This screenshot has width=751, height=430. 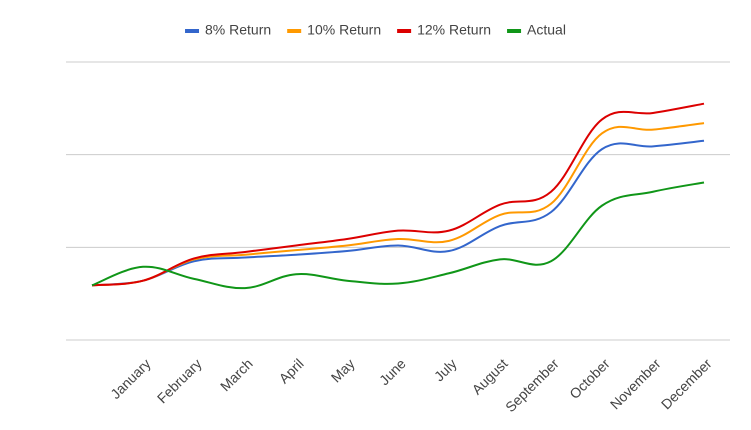 What do you see at coordinates (179, 380) in the screenshot?
I see `x-tick-label: February` at bounding box center [179, 380].